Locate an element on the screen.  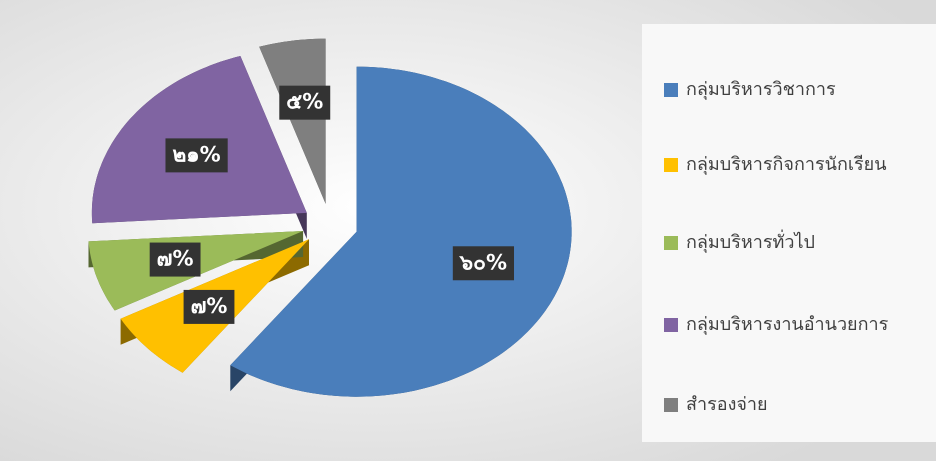
legend-label: กลุ่มบริหารกิจการนักเรียน is located at coordinates (786, 164).